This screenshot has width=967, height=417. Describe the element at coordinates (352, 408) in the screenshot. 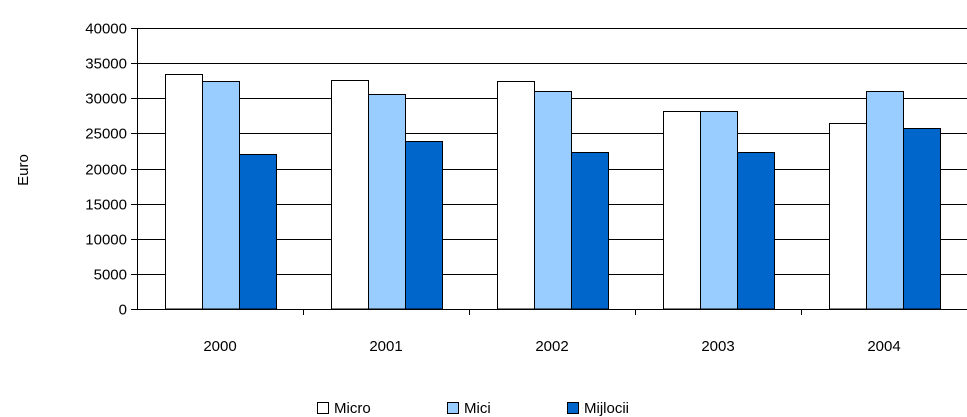

I see `legend-label-micro: Micro` at that location.